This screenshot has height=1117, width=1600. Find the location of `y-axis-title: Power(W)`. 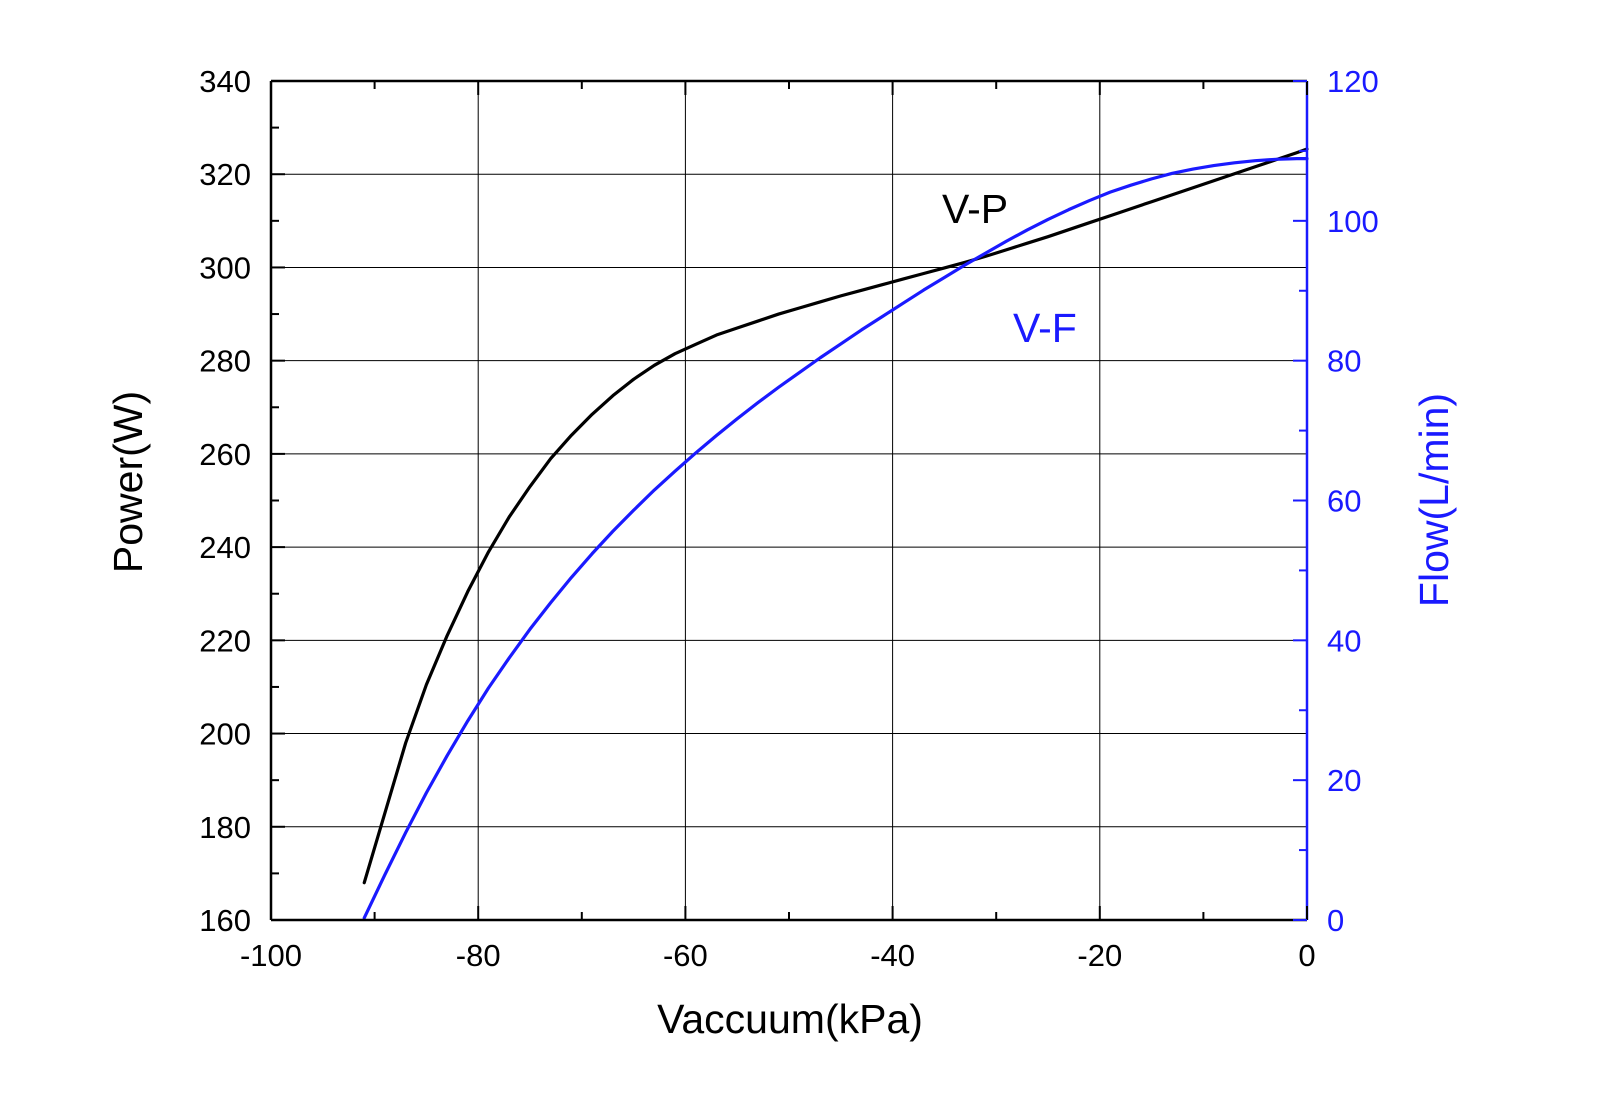

y-axis-title: Power(W) is located at coordinates (128, 482).